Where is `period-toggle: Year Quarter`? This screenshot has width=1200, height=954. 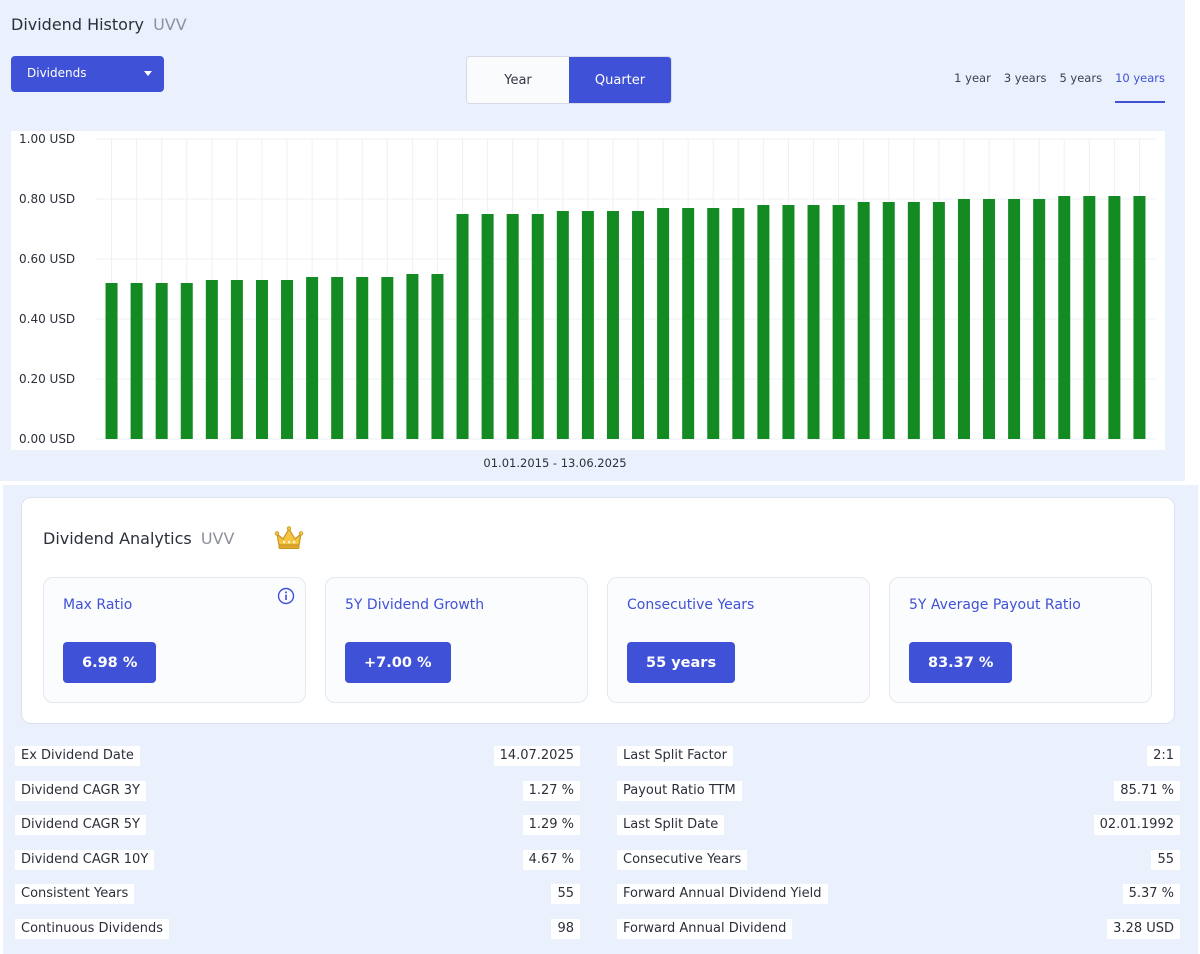
period-toggle: Year Quarter is located at coordinates (569, 80).